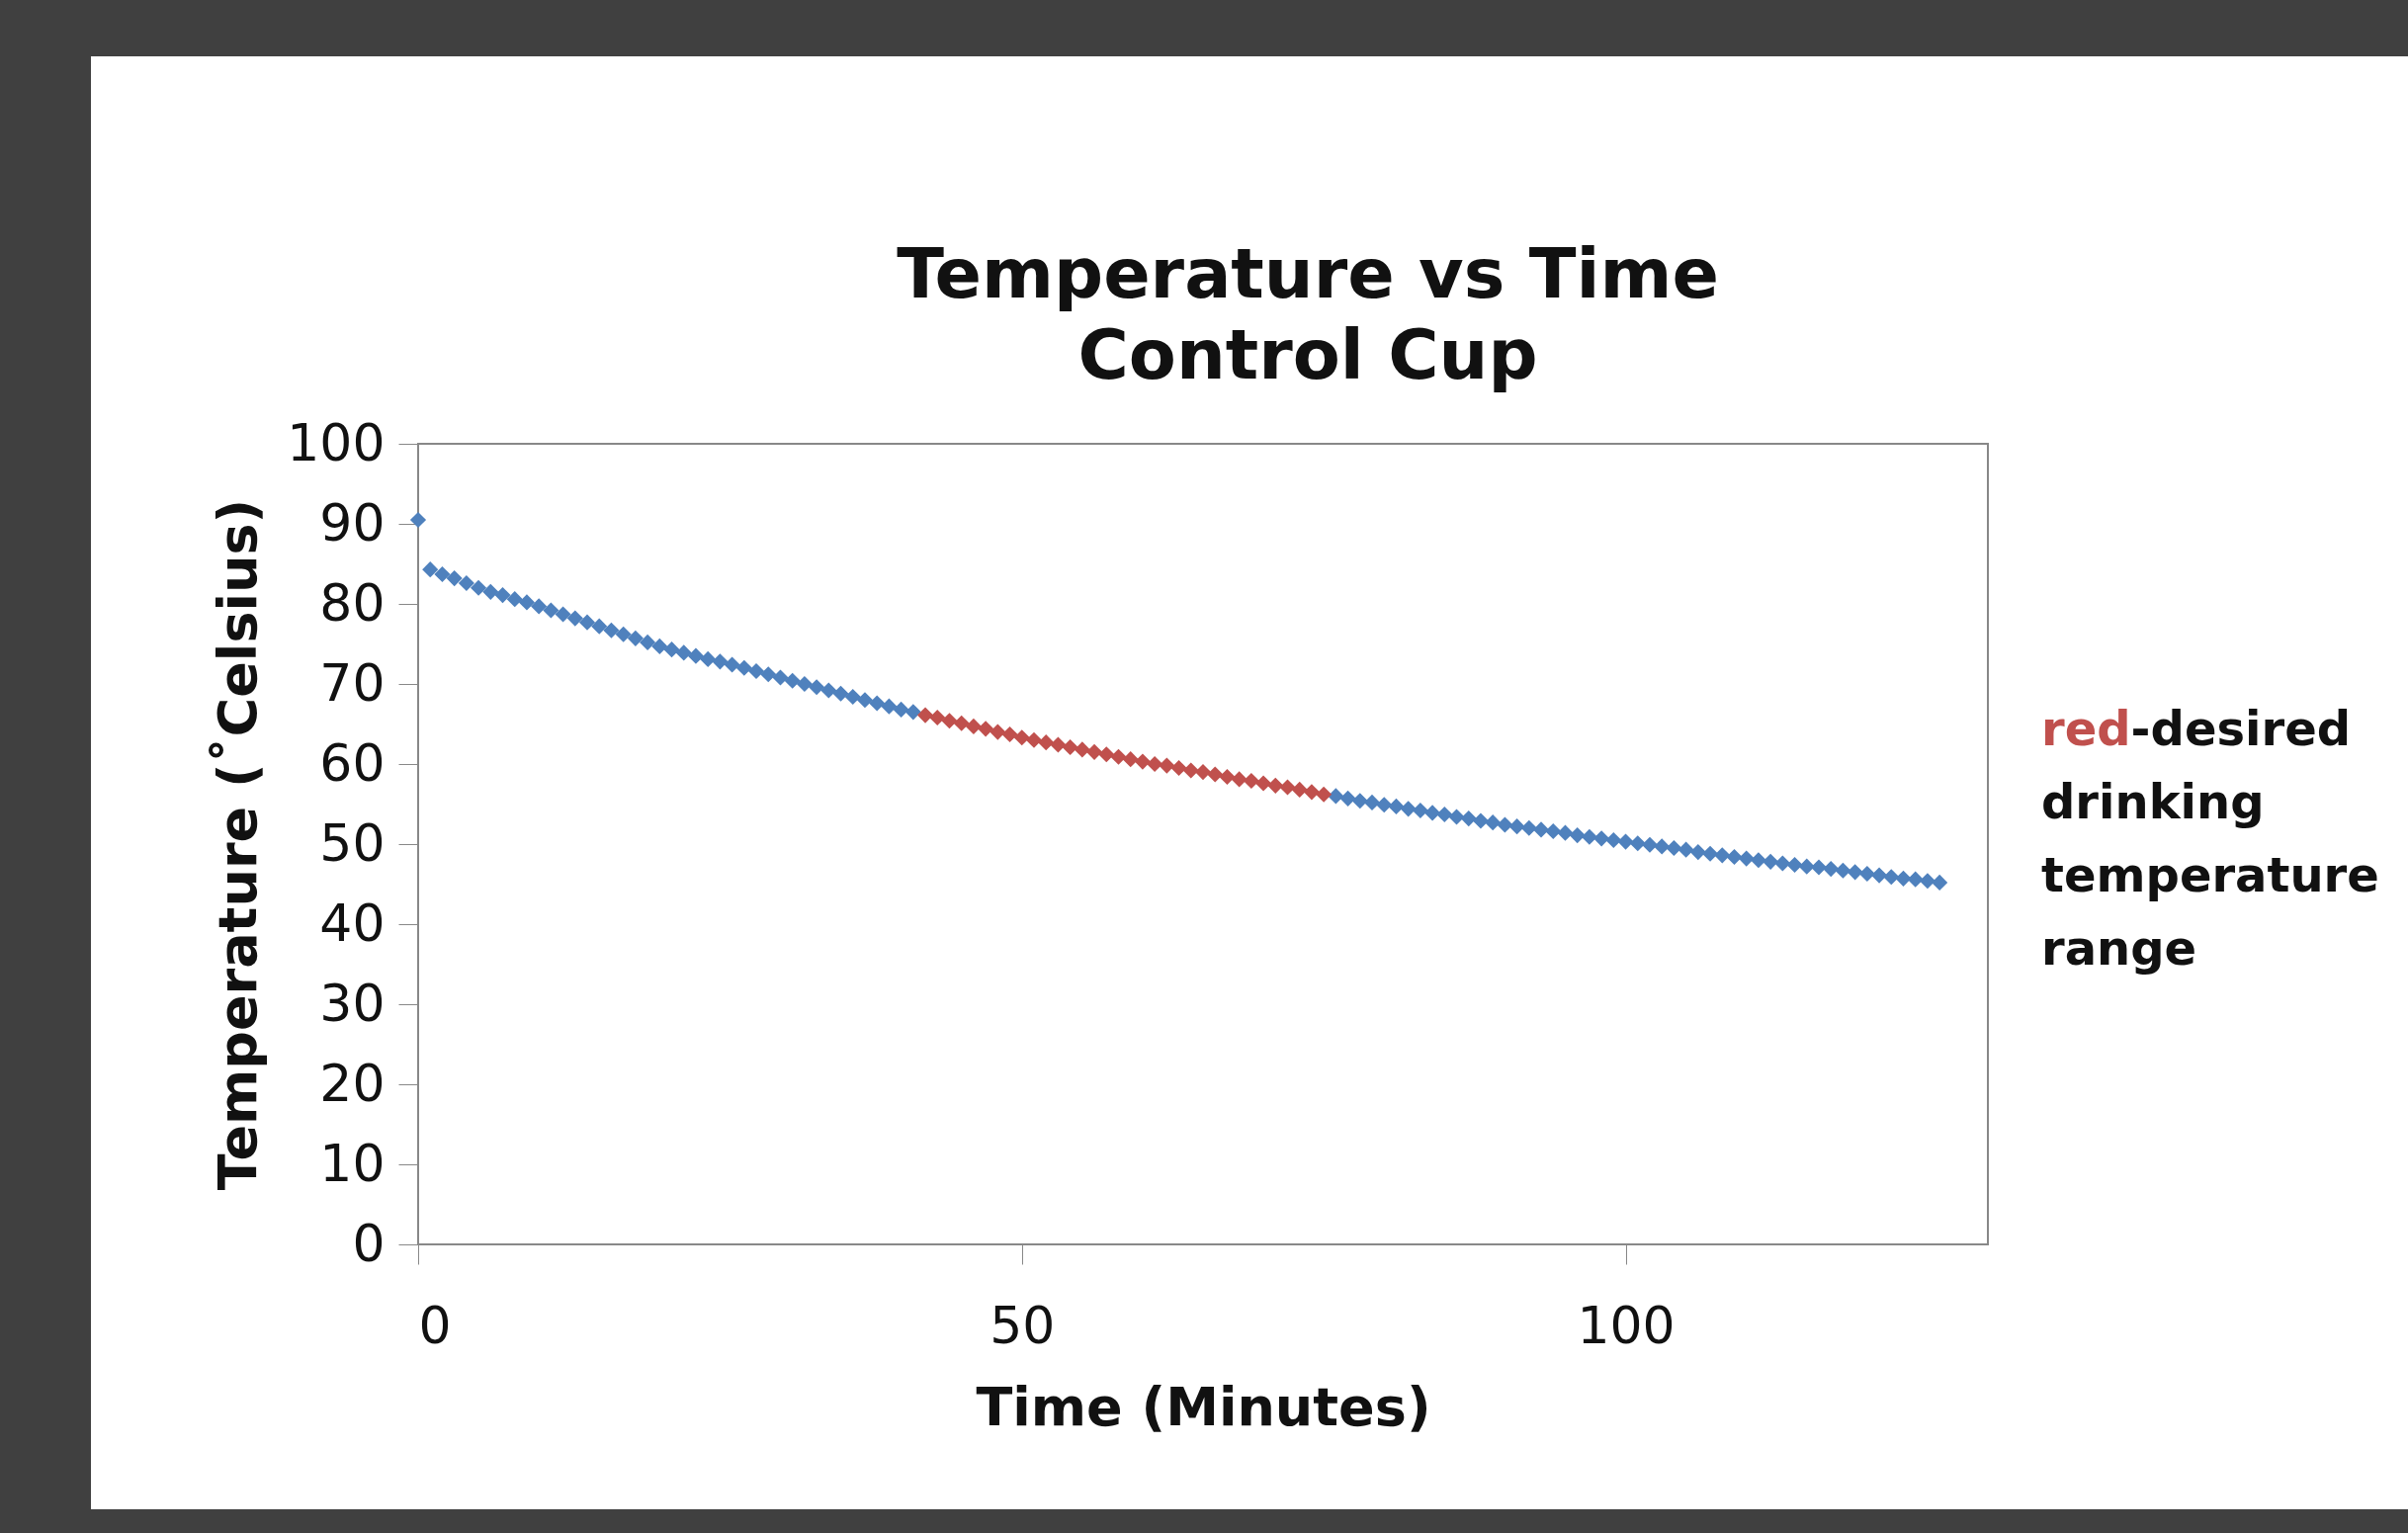  What do you see at coordinates (1203, 1407) in the screenshot?
I see `x-axis-title: Time (Minutes)` at bounding box center [1203, 1407].